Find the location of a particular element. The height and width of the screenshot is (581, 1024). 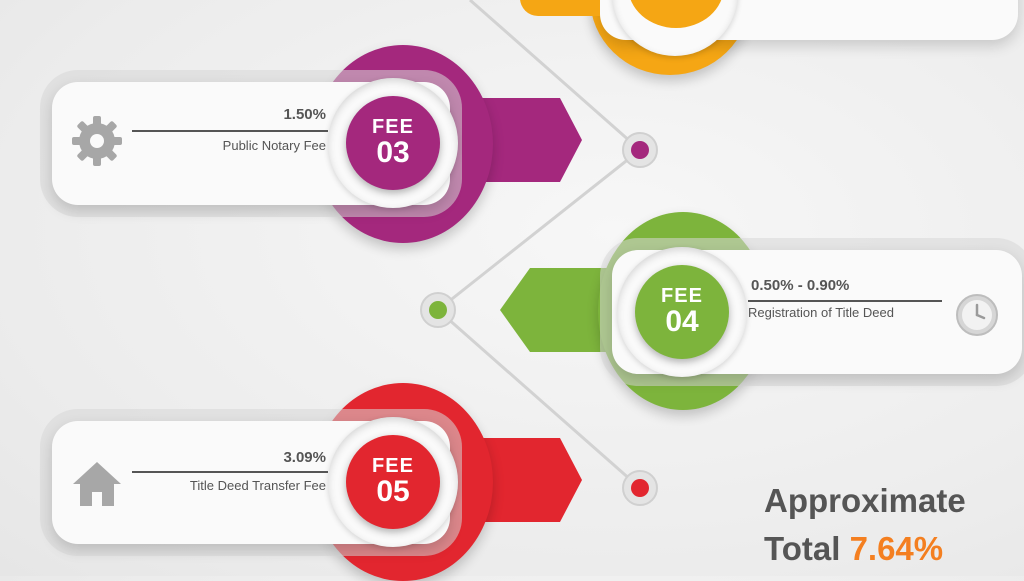

fee-05-badge: FEE 05 is located at coordinates (393, 482).